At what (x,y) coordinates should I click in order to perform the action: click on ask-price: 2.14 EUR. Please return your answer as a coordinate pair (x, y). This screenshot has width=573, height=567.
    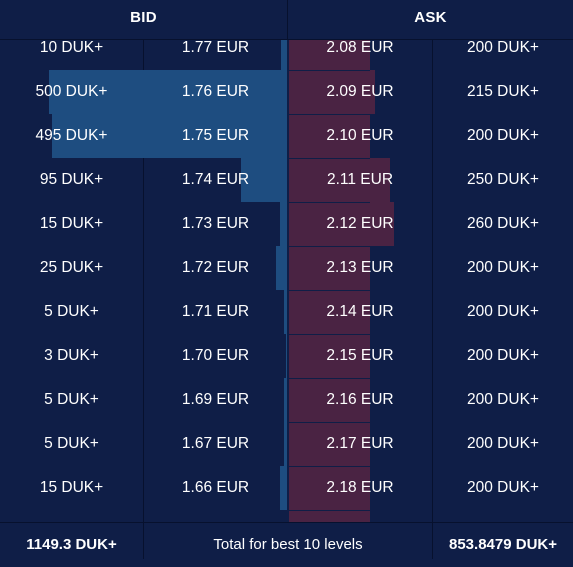
    Looking at the image, I should click on (360, 311).